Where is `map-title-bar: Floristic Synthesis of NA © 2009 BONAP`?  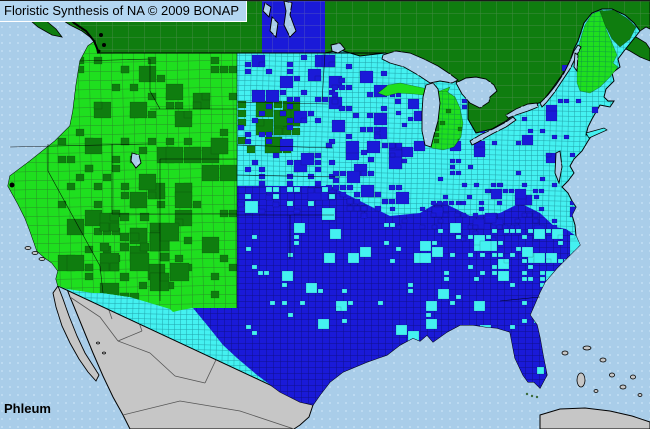
map-title-bar: Floristic Synthesis of NA © 2009 BONAP is located at coordinates (124, 11).